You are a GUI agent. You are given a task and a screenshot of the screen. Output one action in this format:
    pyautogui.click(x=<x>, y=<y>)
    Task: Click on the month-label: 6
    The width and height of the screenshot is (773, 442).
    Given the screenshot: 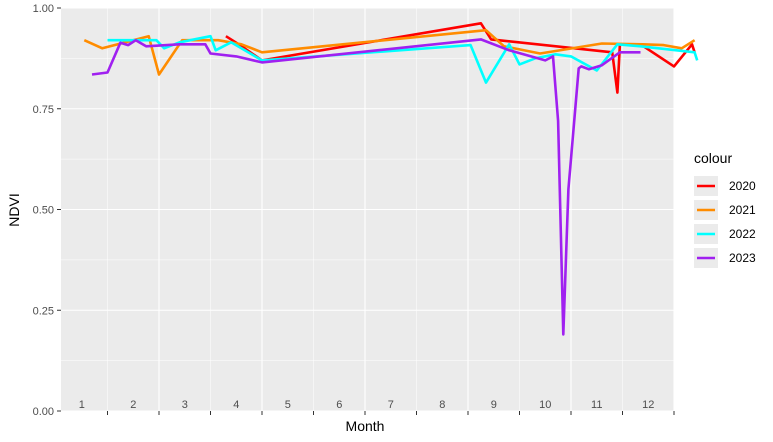 What is the action you would take?
    pyautogui.click(x=339, y=405)
    